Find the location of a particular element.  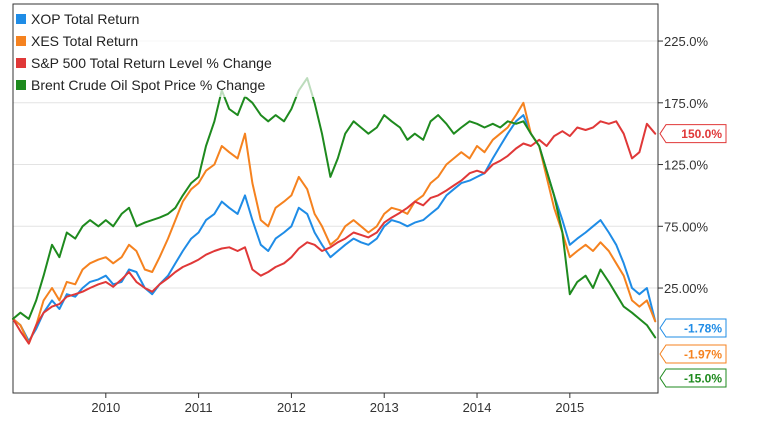

legend-label: XOP Total Return is located at coordinates (85, 19).